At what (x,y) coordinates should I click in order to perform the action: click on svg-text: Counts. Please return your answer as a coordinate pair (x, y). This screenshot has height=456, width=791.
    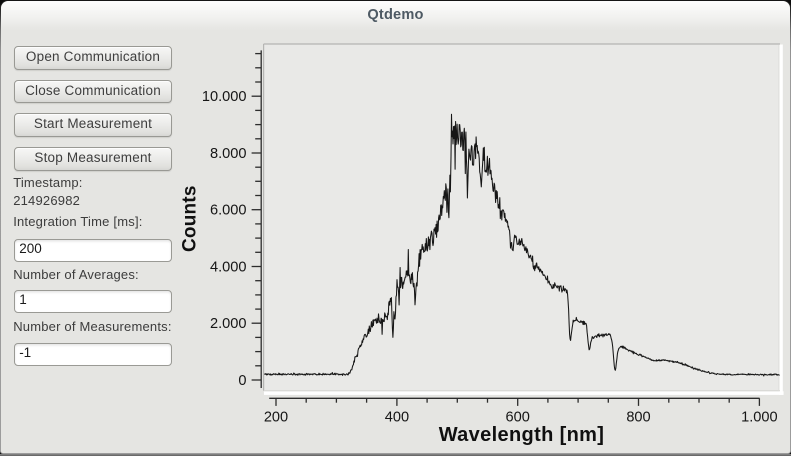
    Looking at the image, I should click on (190, 218).